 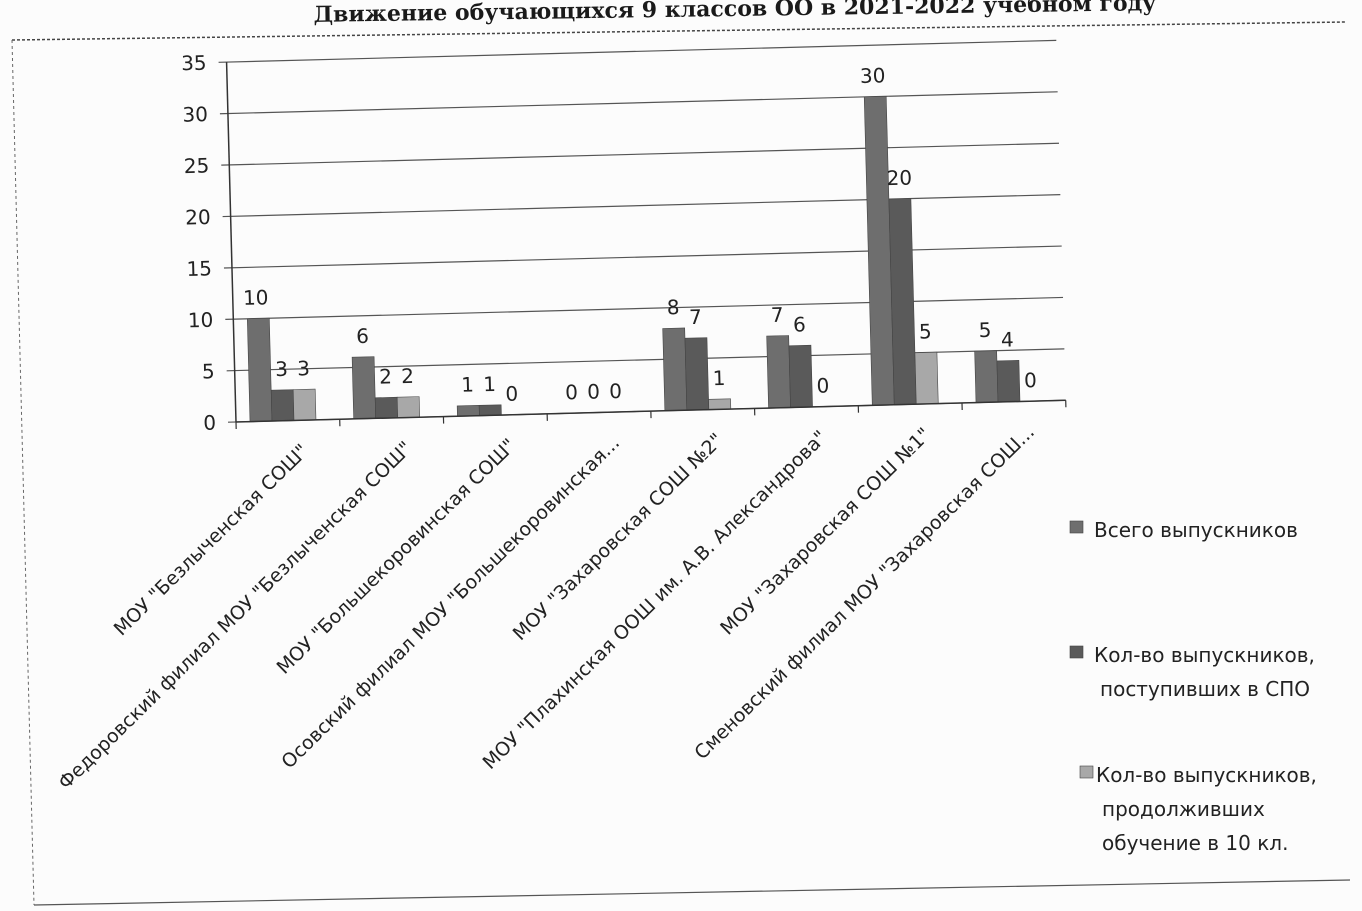 What do you see at coordinates (194, 63) in the screenshot?
I see `y-tick-label: 35` at bounding box center [194, 63].